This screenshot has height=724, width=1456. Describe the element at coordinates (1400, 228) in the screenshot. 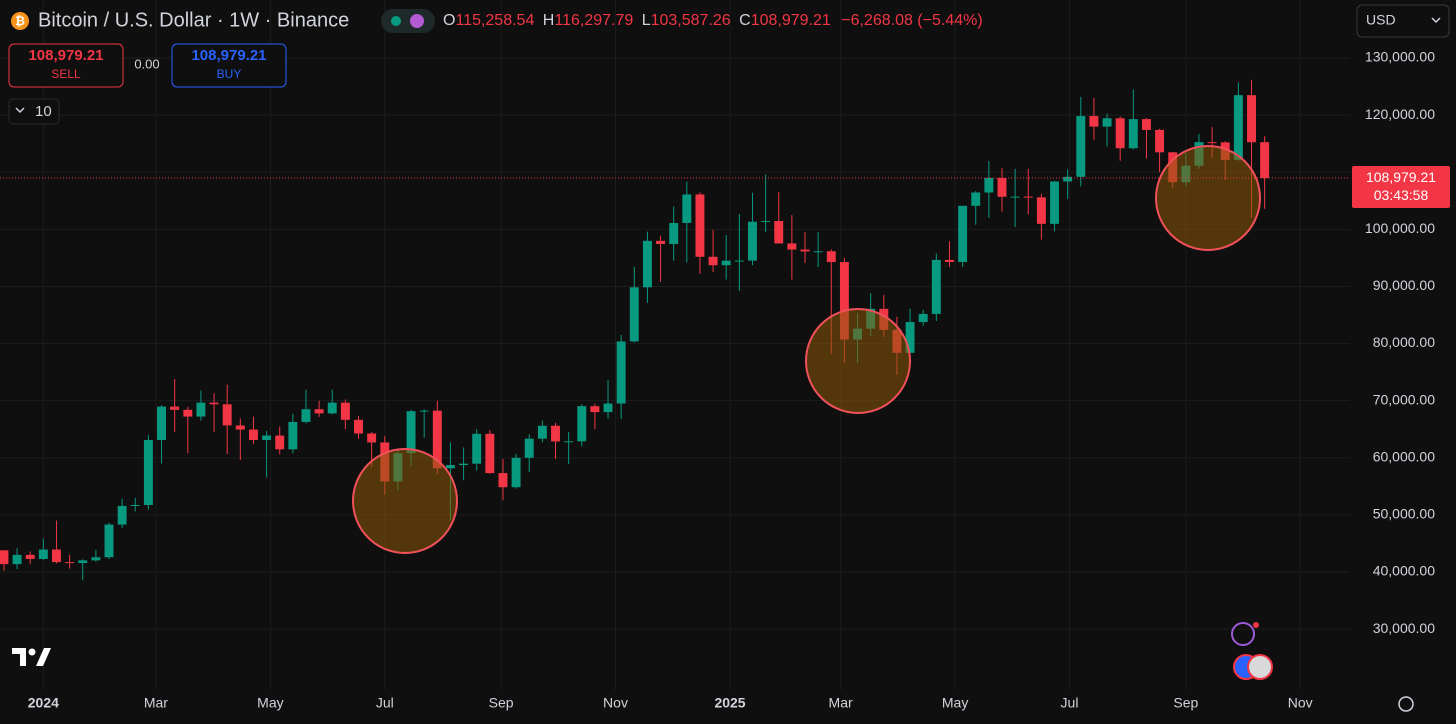

I see `y-tick-label: 100,000.00` at that location.